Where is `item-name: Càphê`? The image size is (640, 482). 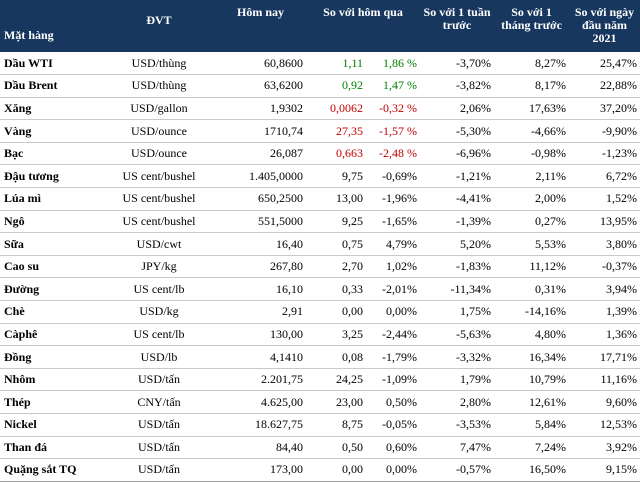 item-name: Càphê is located at coordinates (51, 335).